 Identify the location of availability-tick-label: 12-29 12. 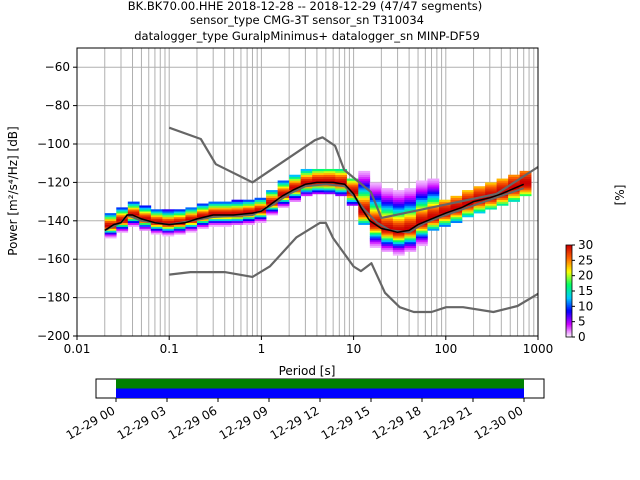
(295, 422).